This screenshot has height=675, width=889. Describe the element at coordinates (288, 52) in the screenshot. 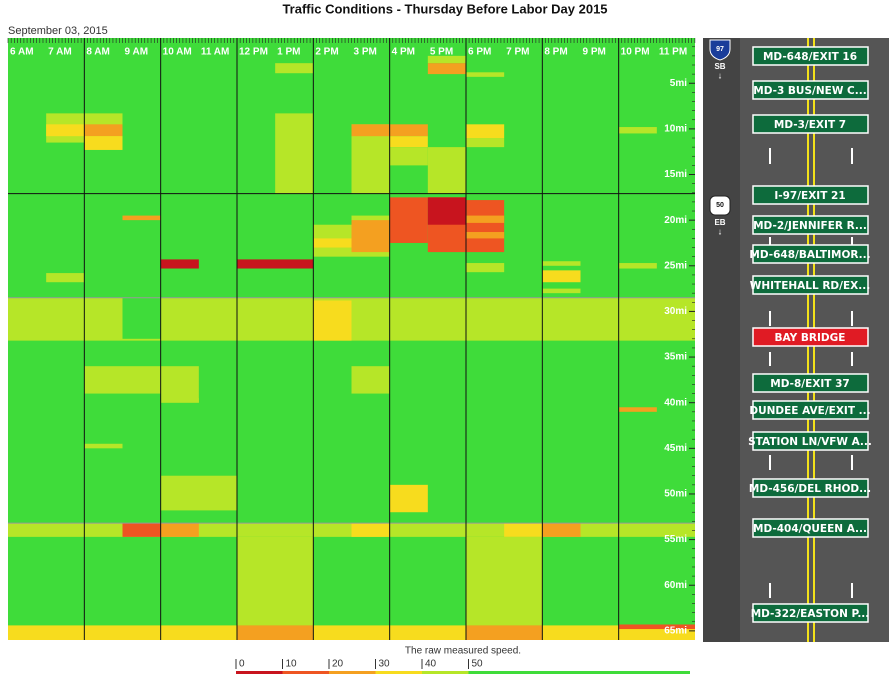

I see `hour-label: 1 PM` at that location.